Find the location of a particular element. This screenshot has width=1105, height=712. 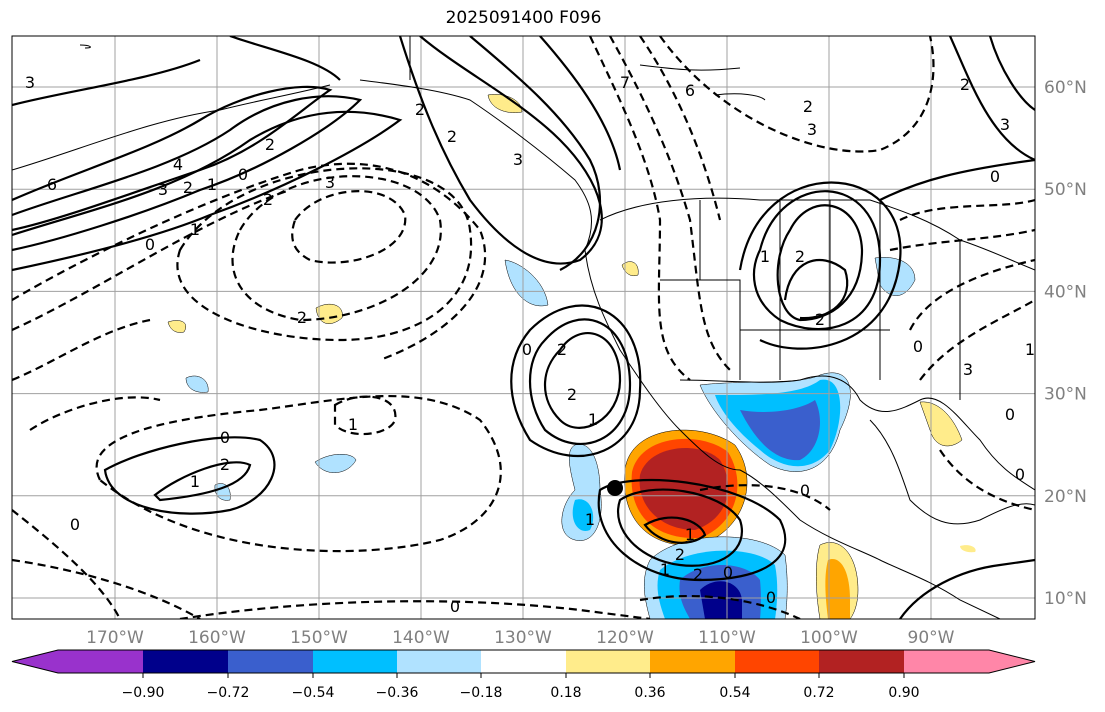

storm-center-marker is located at coordinates (615, 488).